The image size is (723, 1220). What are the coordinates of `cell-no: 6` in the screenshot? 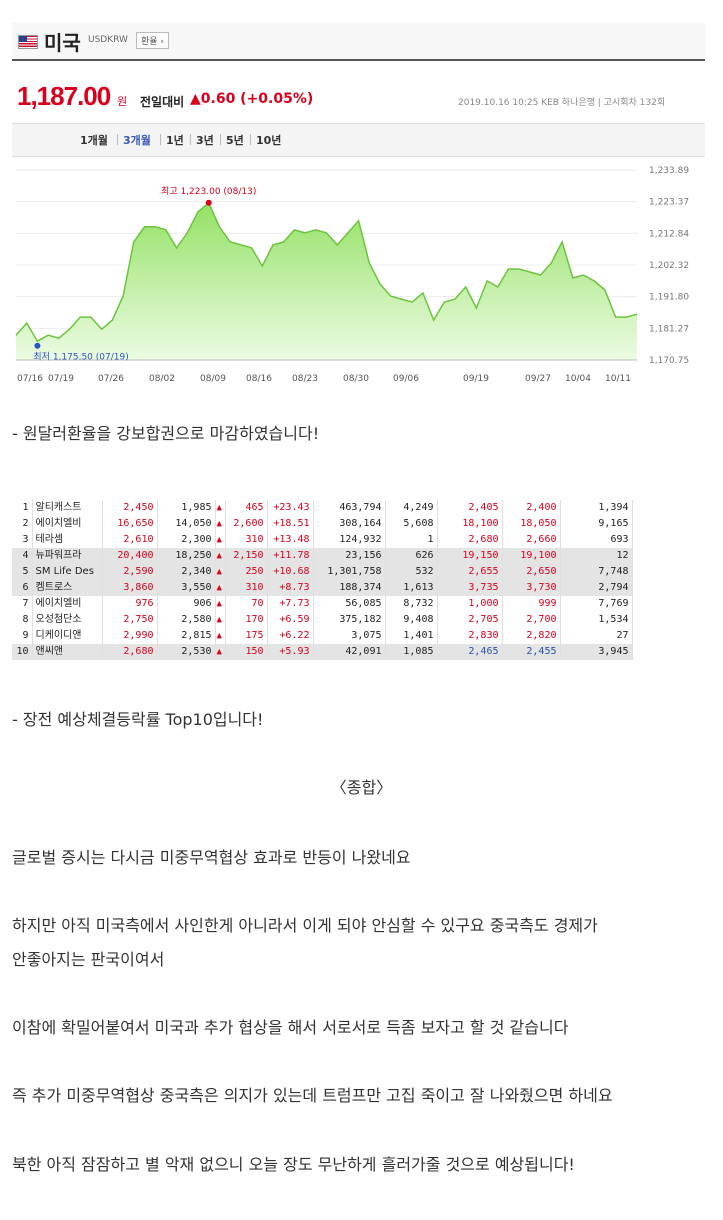 It's located at (22, 588).